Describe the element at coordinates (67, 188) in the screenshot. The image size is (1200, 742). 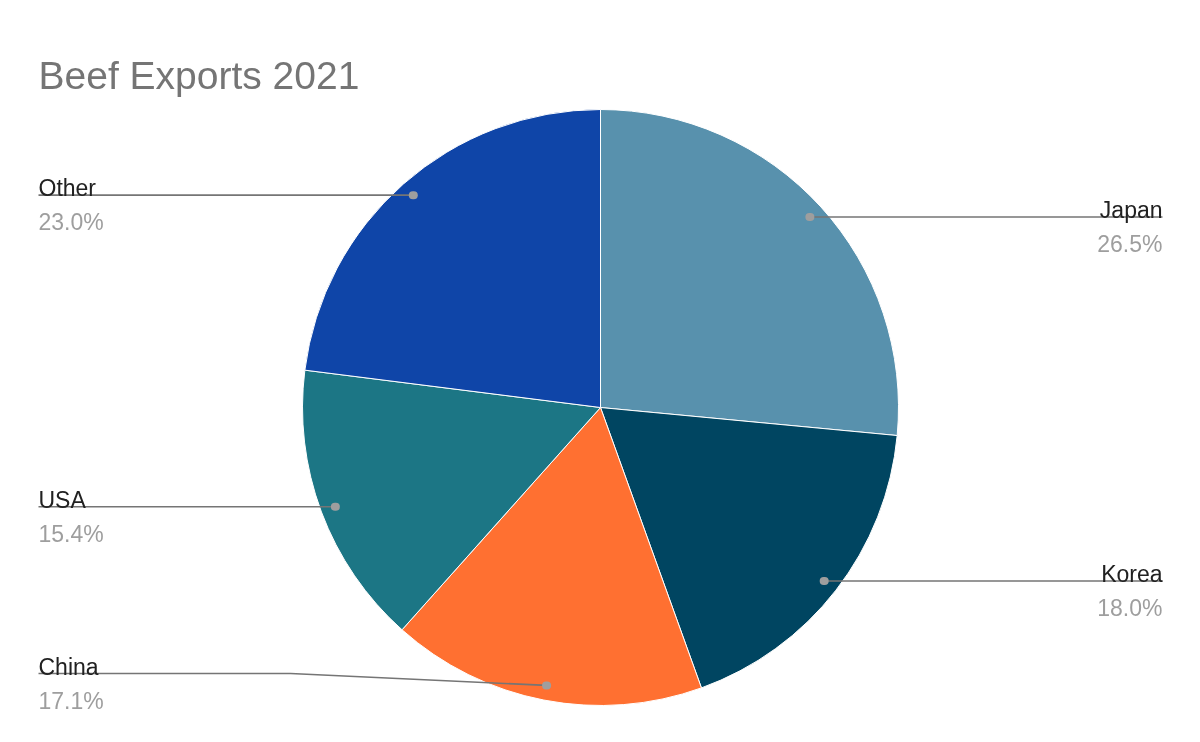
I see `slice-label: Other` at that location.